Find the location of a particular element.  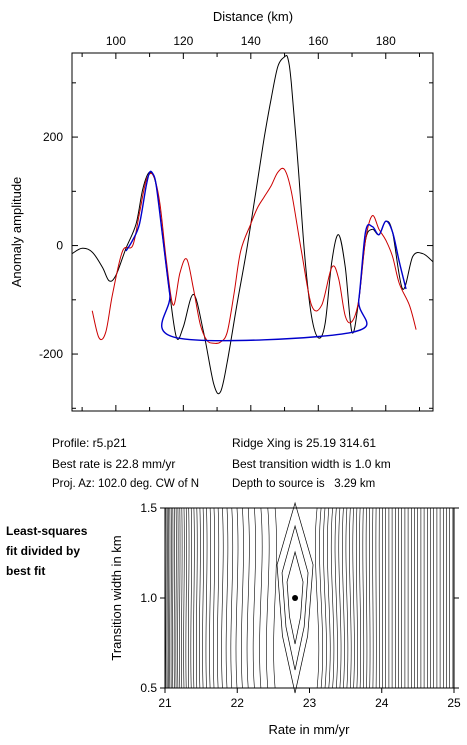

profile-name-text: Profile: r5.p21 is located at coordinates (89, 443).